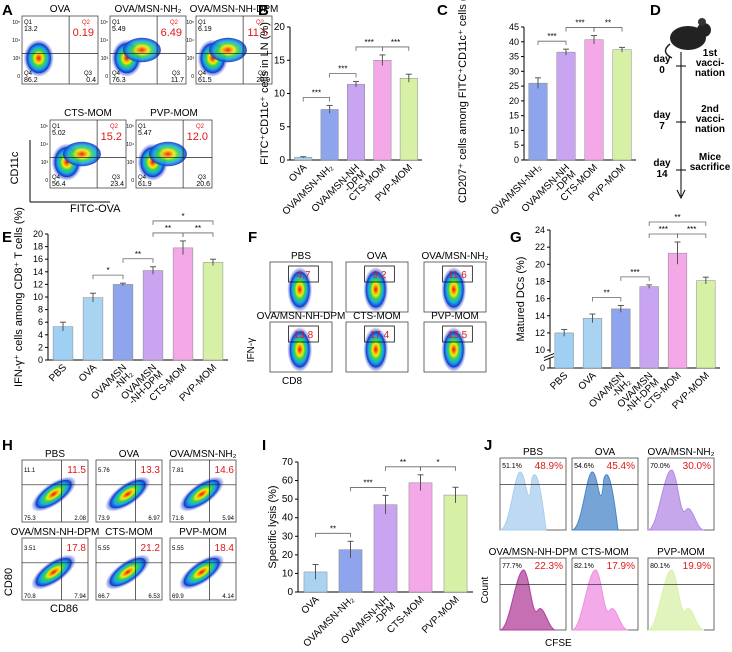 Image resolution: width=732 pixels, height=652 pixels. I want to click on x-axis-title: CFSE, so click(558, 643).